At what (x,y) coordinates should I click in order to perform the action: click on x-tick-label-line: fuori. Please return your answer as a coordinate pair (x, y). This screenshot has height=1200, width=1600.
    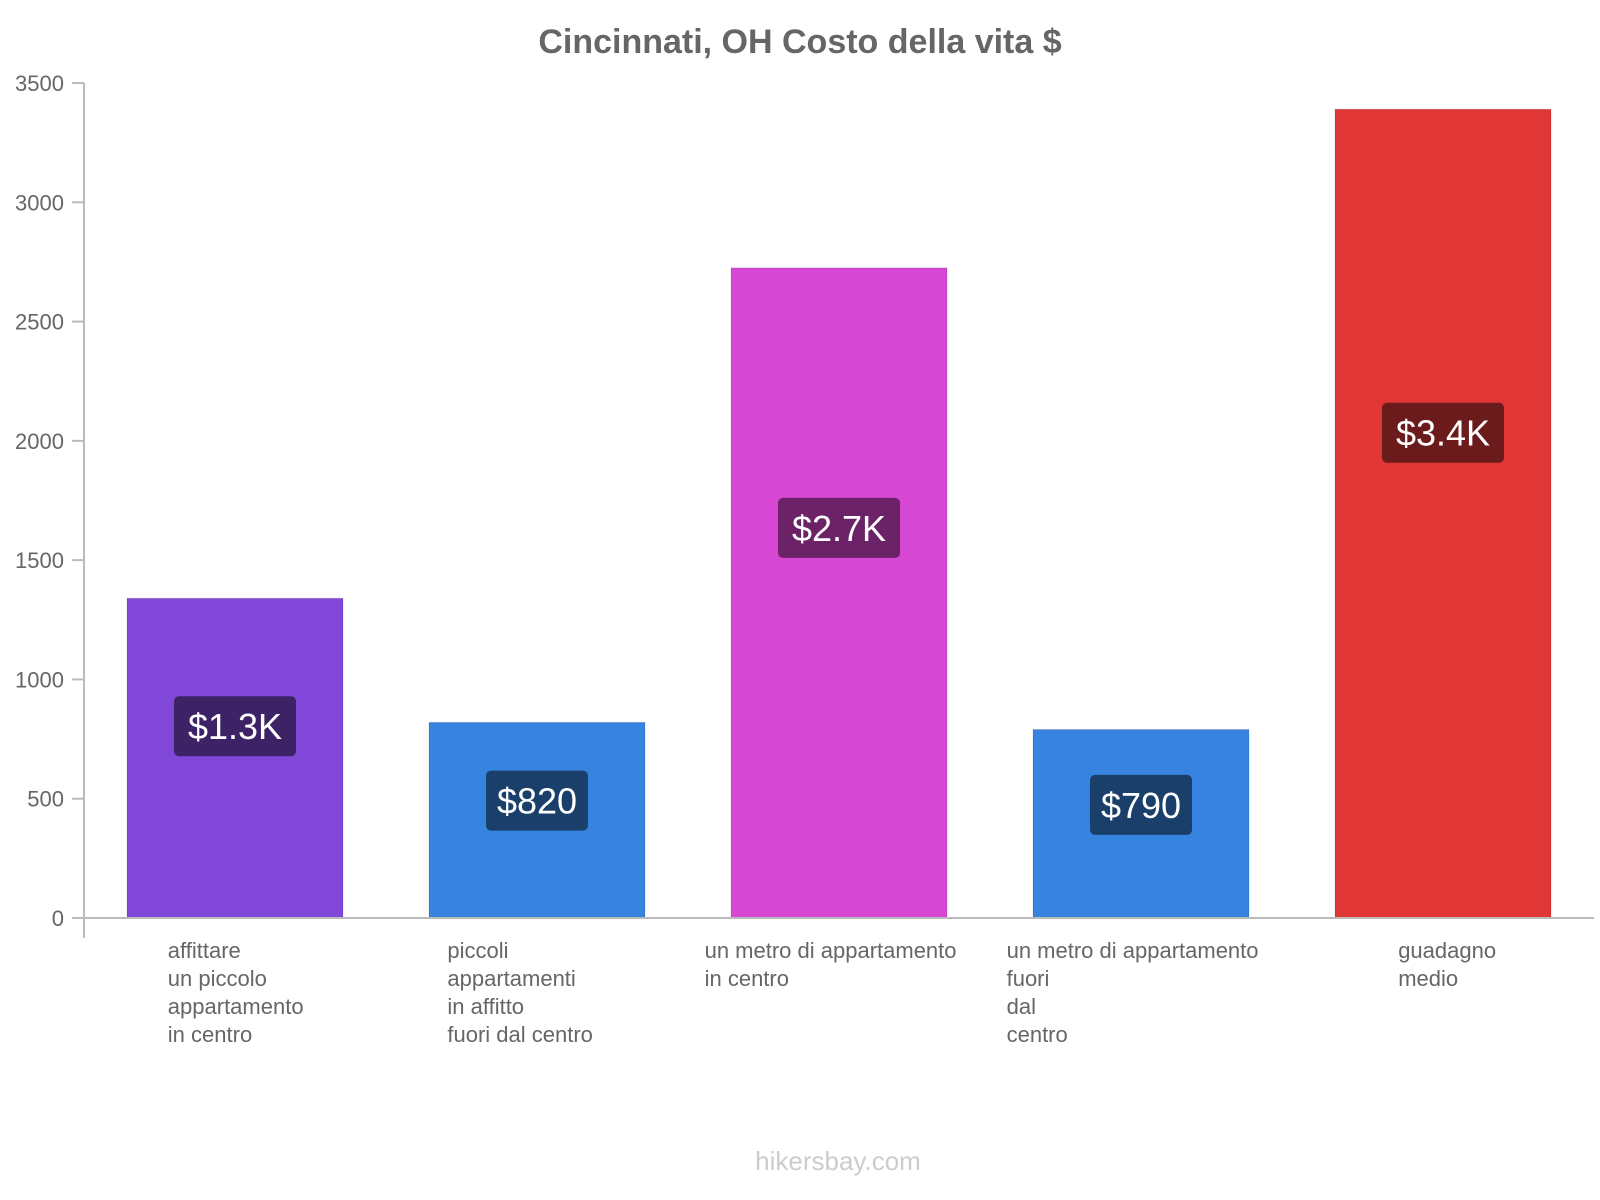
    Looking at the image, I should click on (1028, 978).